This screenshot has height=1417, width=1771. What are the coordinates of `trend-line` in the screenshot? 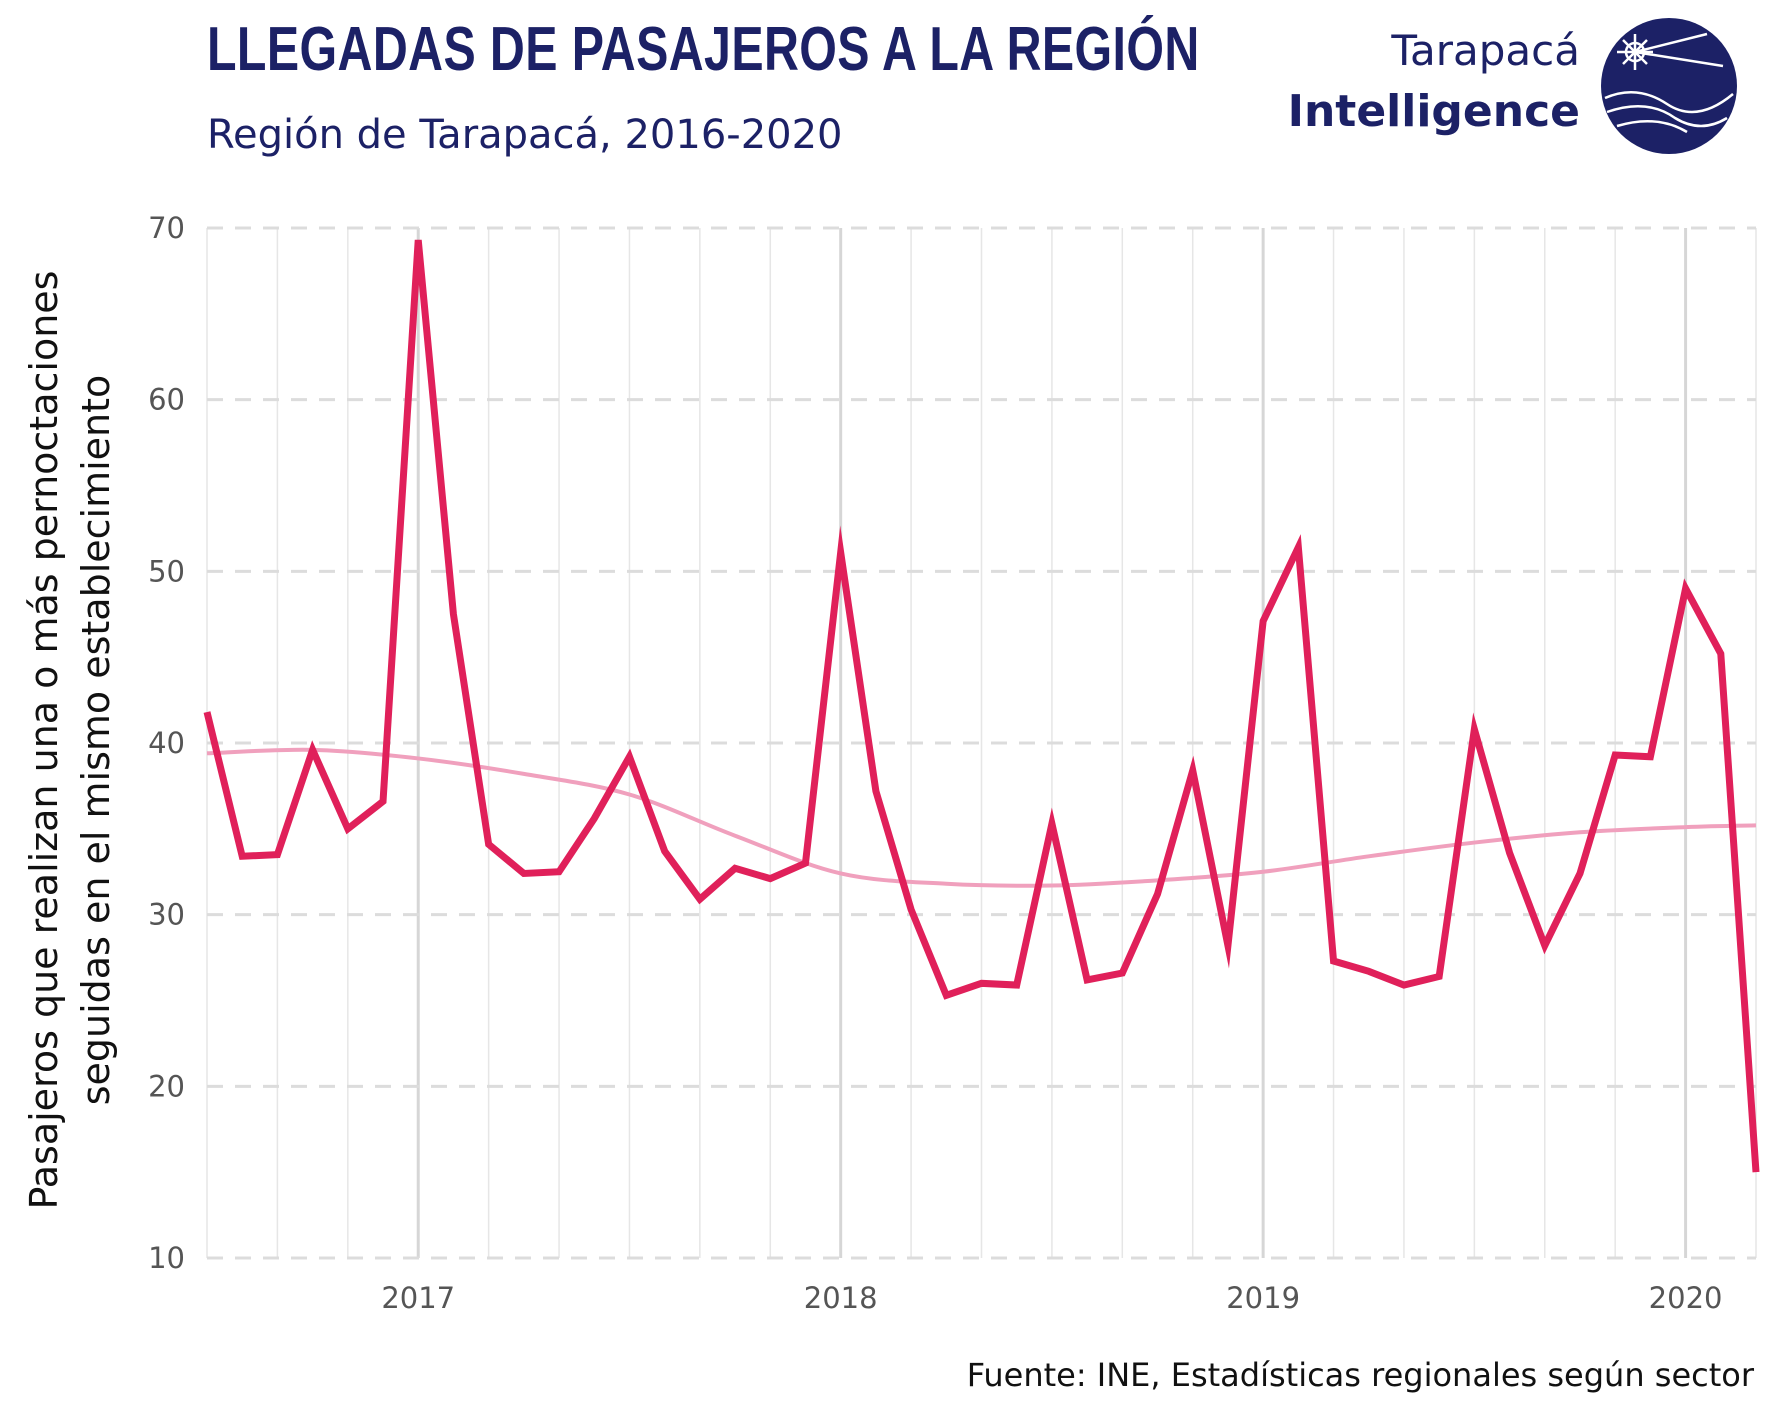 It's located at (981, 817).